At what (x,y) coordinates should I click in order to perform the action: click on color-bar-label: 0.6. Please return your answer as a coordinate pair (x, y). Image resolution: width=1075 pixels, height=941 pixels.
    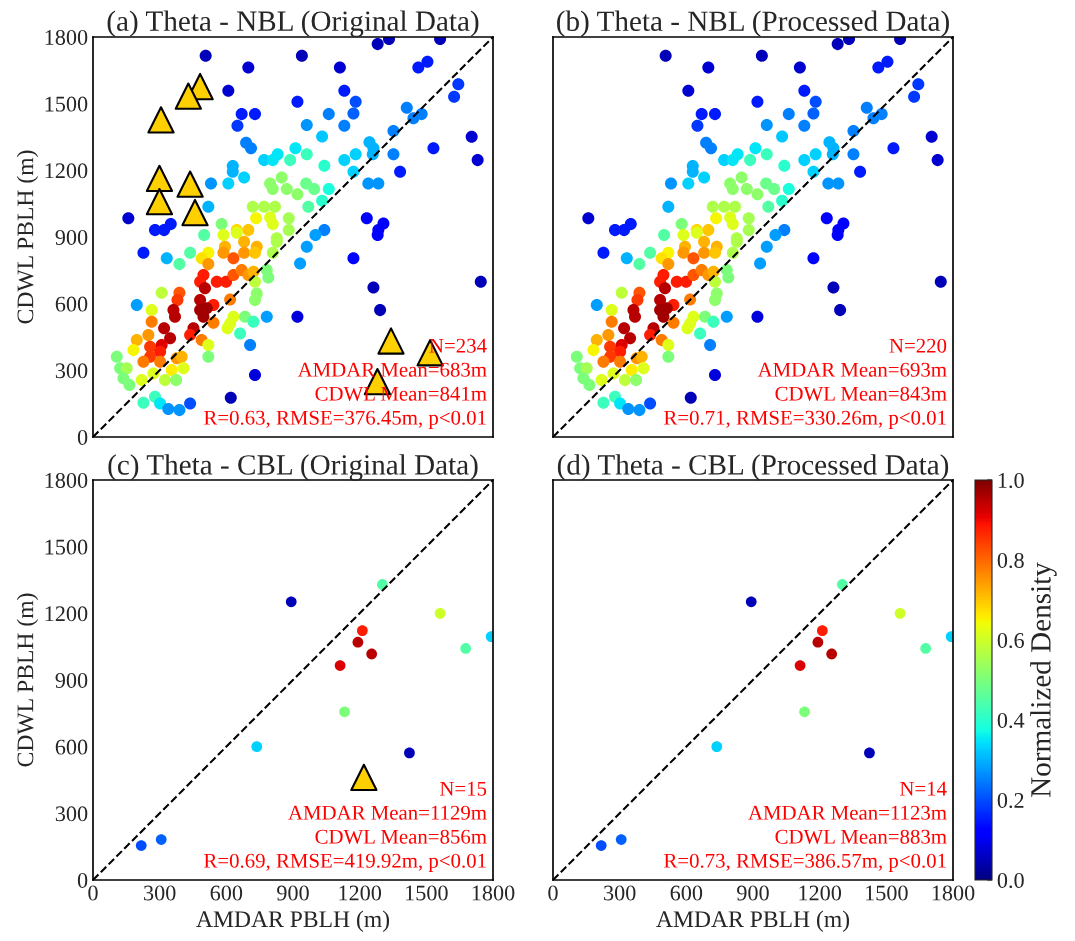
    Looking at the image, I should click on (1010, 640).